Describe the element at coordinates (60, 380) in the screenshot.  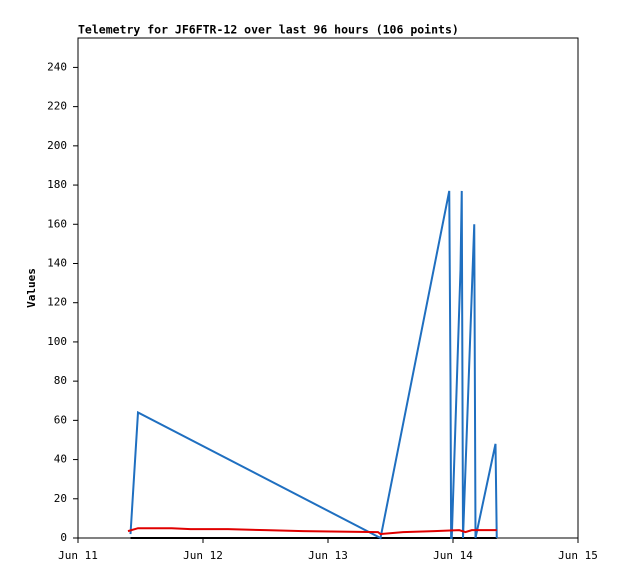
I see `y-tick-label: 80` at that location.